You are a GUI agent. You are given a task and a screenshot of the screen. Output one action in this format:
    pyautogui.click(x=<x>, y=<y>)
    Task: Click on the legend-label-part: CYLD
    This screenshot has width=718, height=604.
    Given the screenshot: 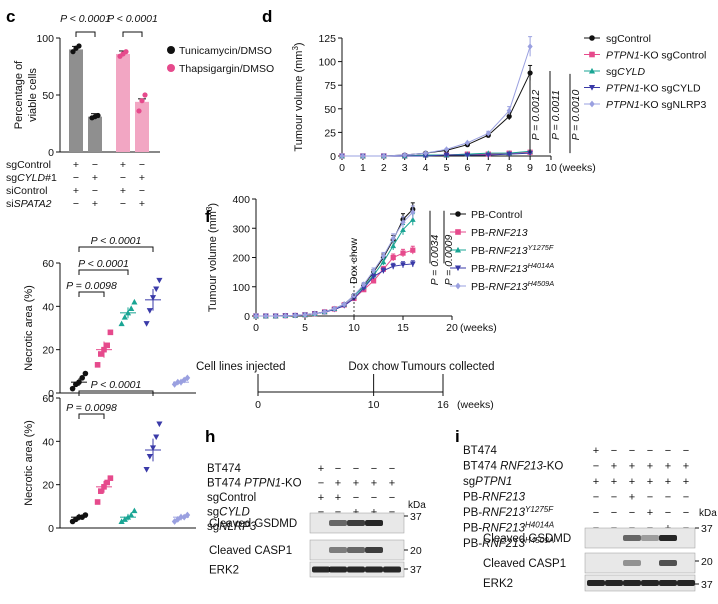 What is the action you would take?
    pyautogui.click(x=631, y=72)
    